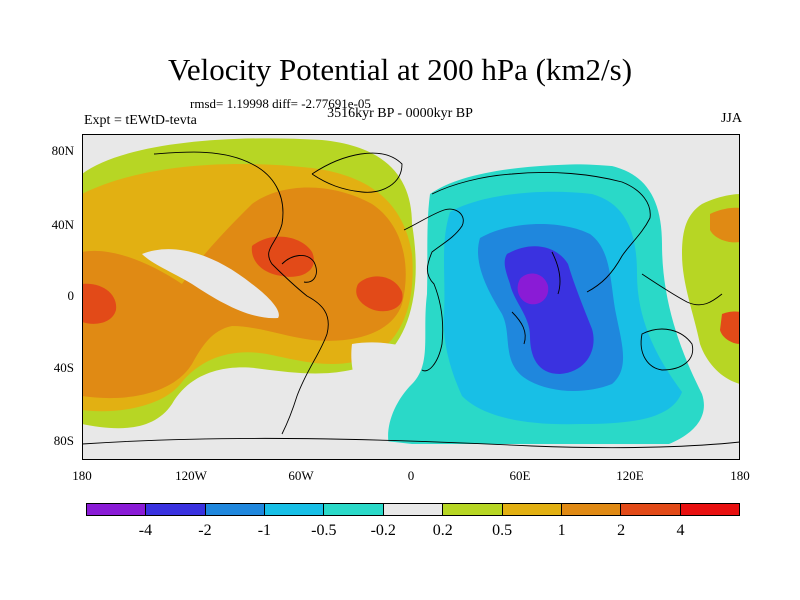 Image resolution: width=800 pixels, height=600 pixels. Describe the element at coordinates (680, 530) in the screenshot. I see `color-bar-label: 4` at that location.